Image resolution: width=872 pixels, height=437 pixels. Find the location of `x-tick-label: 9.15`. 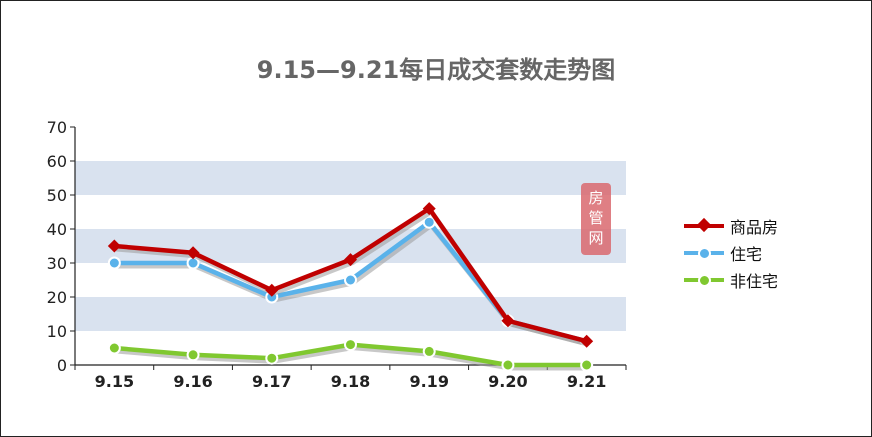

x-tick-label: 9.15 is located at coordinates (114, 381).